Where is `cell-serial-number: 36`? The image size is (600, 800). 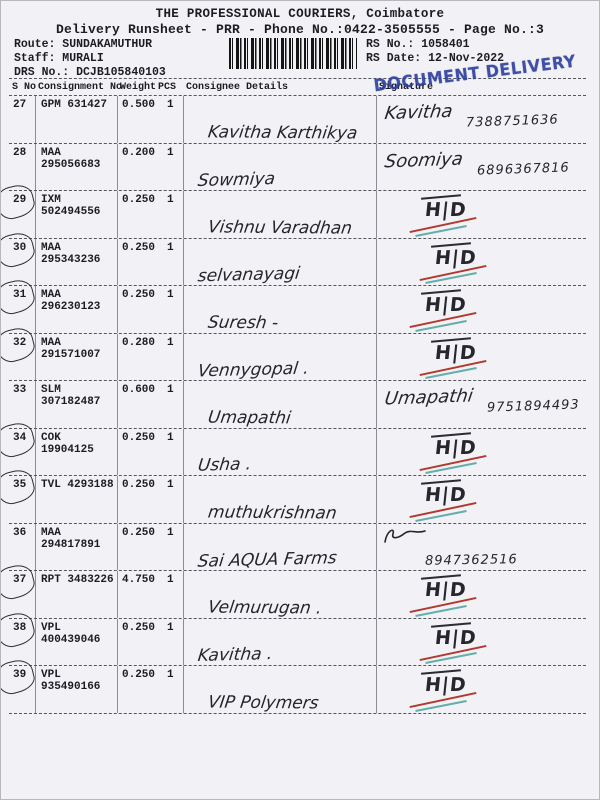 cell-serial-number: 36 is located at coordinates (20, 532).